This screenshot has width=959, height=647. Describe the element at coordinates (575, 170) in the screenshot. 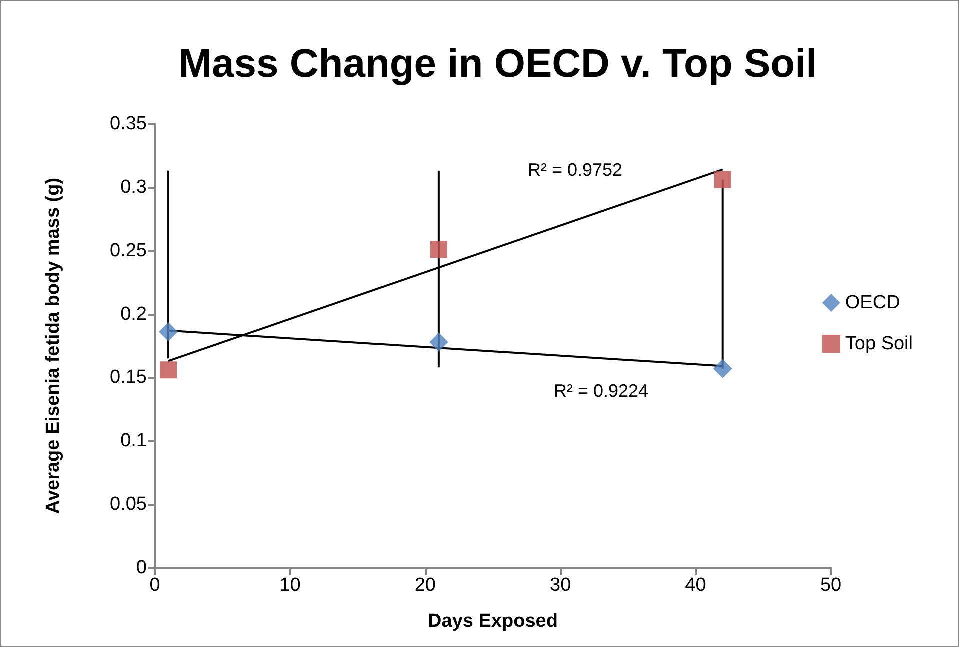

I see `annotation: R² = 0.9752` at that location.